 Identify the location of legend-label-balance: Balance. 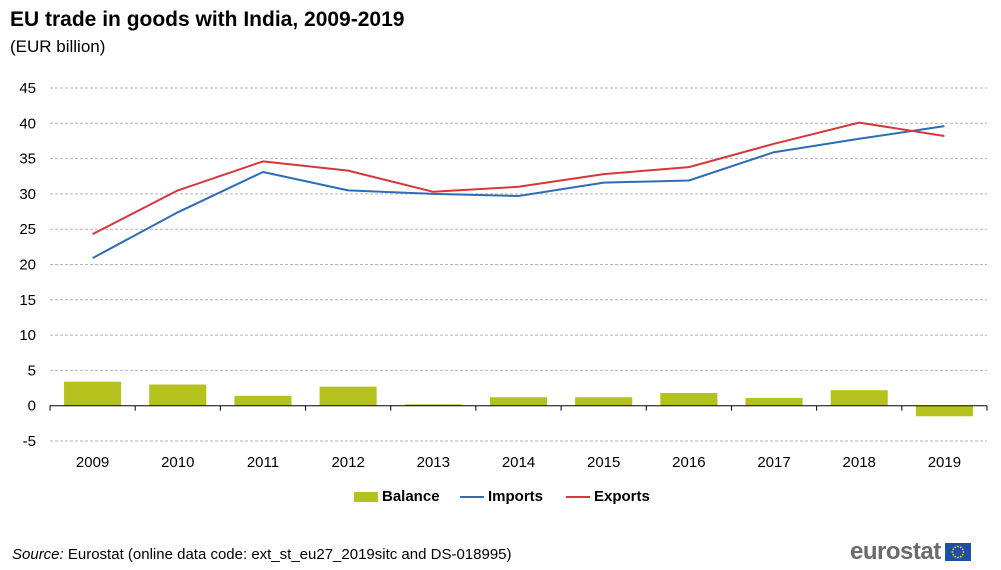
(411, 496).